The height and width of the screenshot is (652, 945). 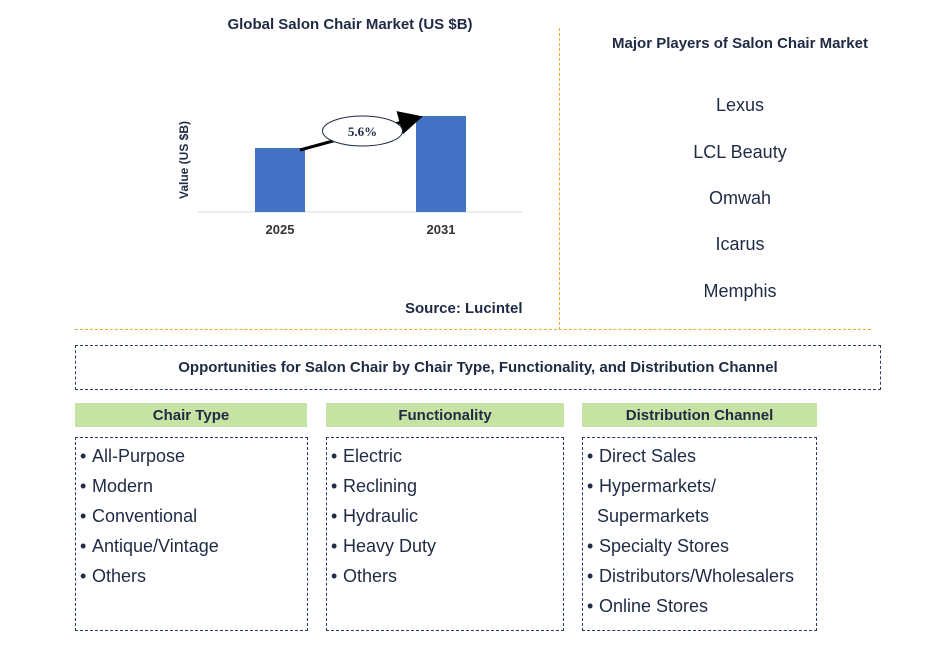 I want to click on y-axis-label: Value (US $B), so click(x=184, y=160).